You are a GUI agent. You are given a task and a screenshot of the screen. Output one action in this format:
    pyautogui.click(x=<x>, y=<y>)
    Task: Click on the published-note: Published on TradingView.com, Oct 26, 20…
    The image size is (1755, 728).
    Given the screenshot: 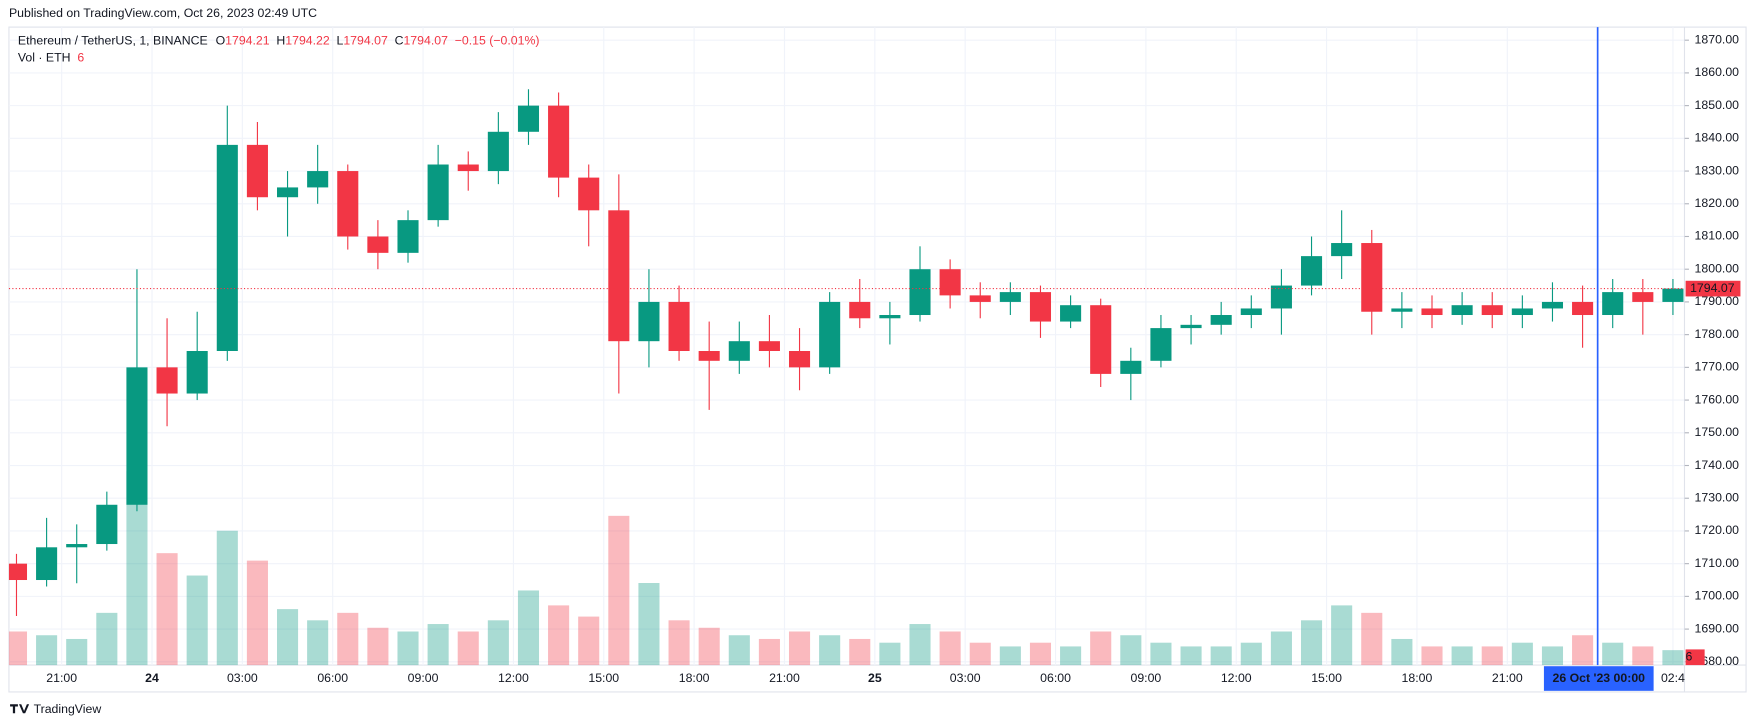 What is the action you would take?
    pyautogui.click(x=163, y=13)
    